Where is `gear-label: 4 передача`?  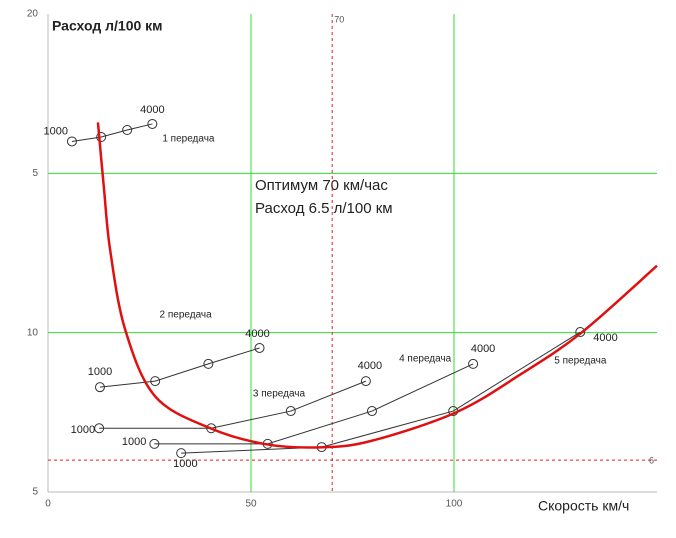 gear-label: 4 передача is located at coordinates (425, 359).